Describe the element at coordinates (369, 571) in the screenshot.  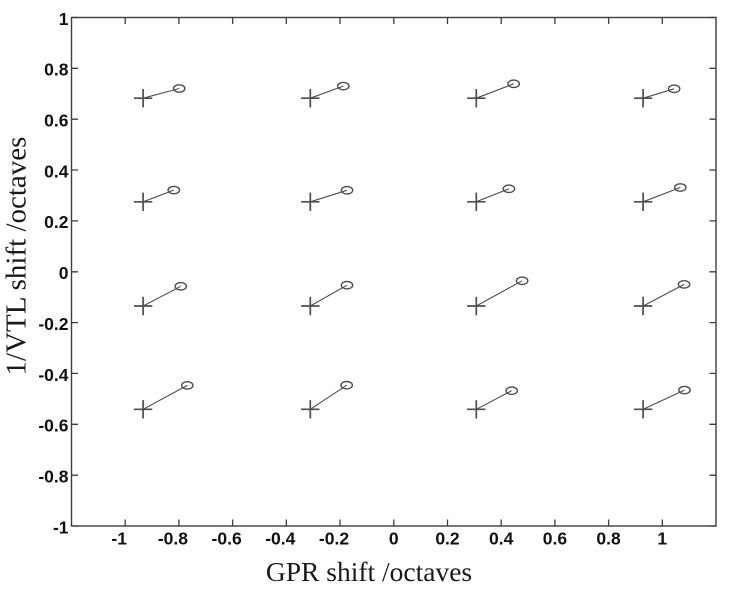
I see `svg-text: GPR shift /octaves` at that location.